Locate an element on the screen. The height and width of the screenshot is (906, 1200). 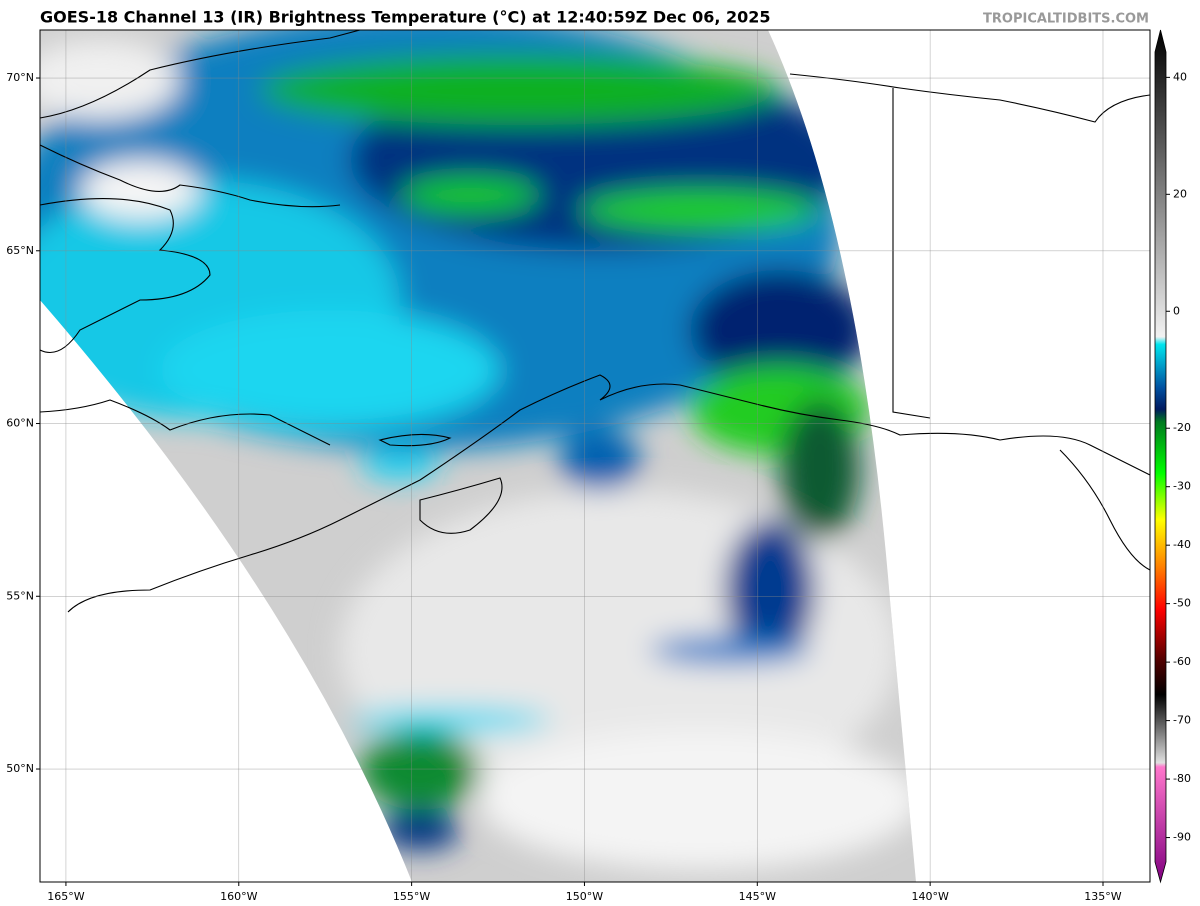
colorbar-tick-label: 20 is located at coordinates (1180, 193).